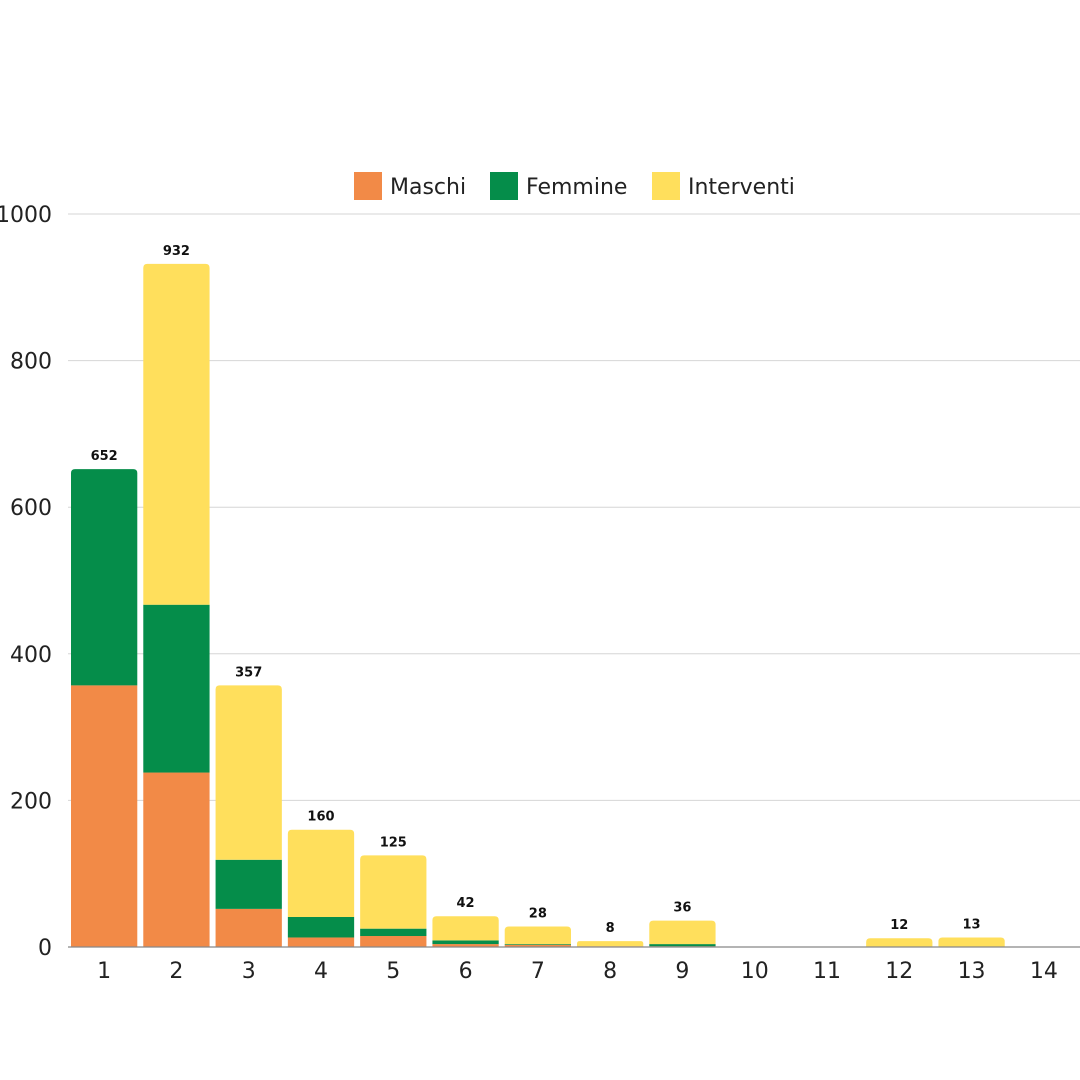 The image size is (1080, 1080). Describe the element at coordinates (428, 187) in the screenshot. I see `legend-label-maschi: Maschi` at that location.